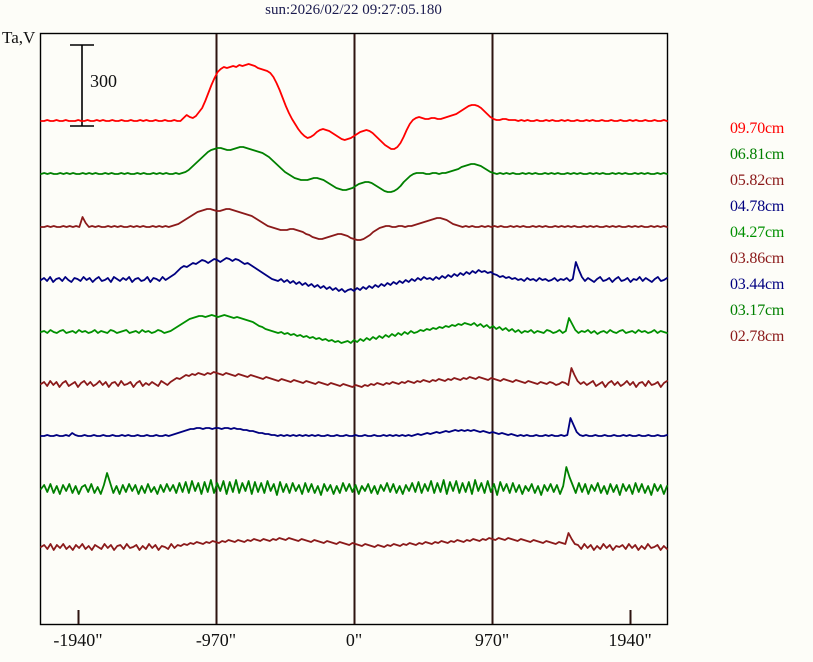 The image size is (813, 662). Describe the element at coordinates (757, 206) in the screenshot. I see `legend-item-3: 04.78cm` at that location.